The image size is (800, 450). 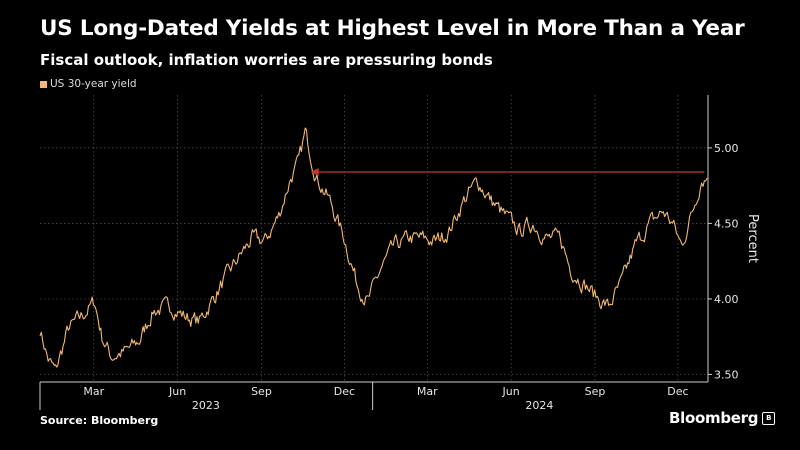 I want to click on y-tick-label: 4.50, so click(x=726, y=223).